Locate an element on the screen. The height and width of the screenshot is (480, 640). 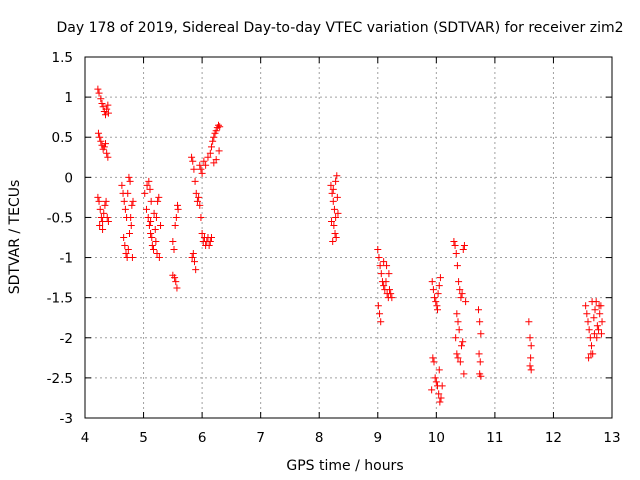
y-tick-label: -3 is located at coordinates (66, 419).